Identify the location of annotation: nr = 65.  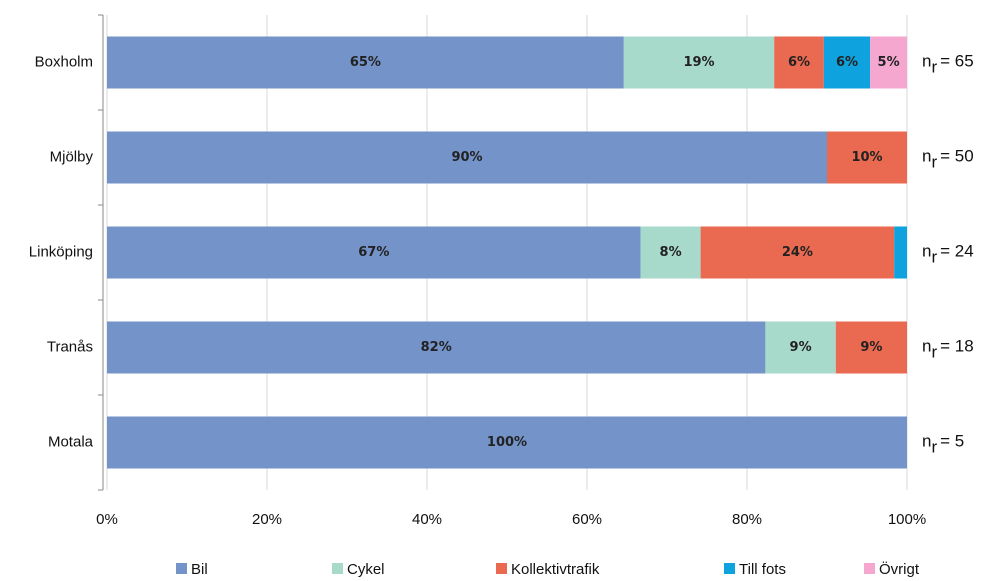
(948, 64).